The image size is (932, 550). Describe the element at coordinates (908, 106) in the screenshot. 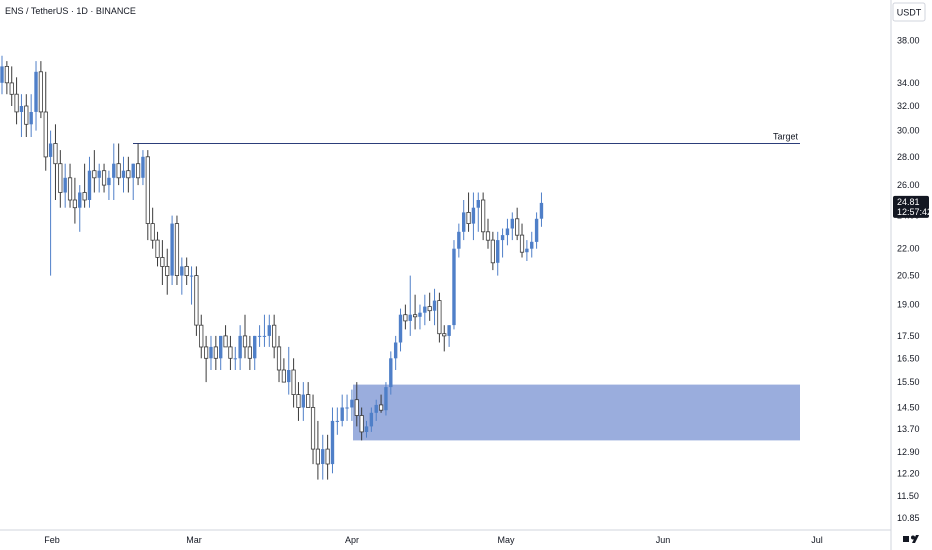

I see `price-tick-label: 32.00` at that location.